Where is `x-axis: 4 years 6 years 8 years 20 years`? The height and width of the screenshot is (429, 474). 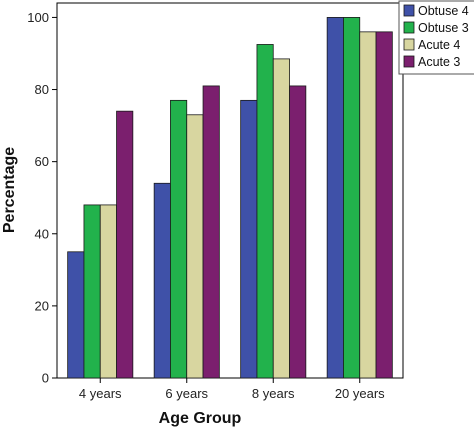 x-axis: 4 years 6 years 8 years 20 years is located at coordinates (232, 389).